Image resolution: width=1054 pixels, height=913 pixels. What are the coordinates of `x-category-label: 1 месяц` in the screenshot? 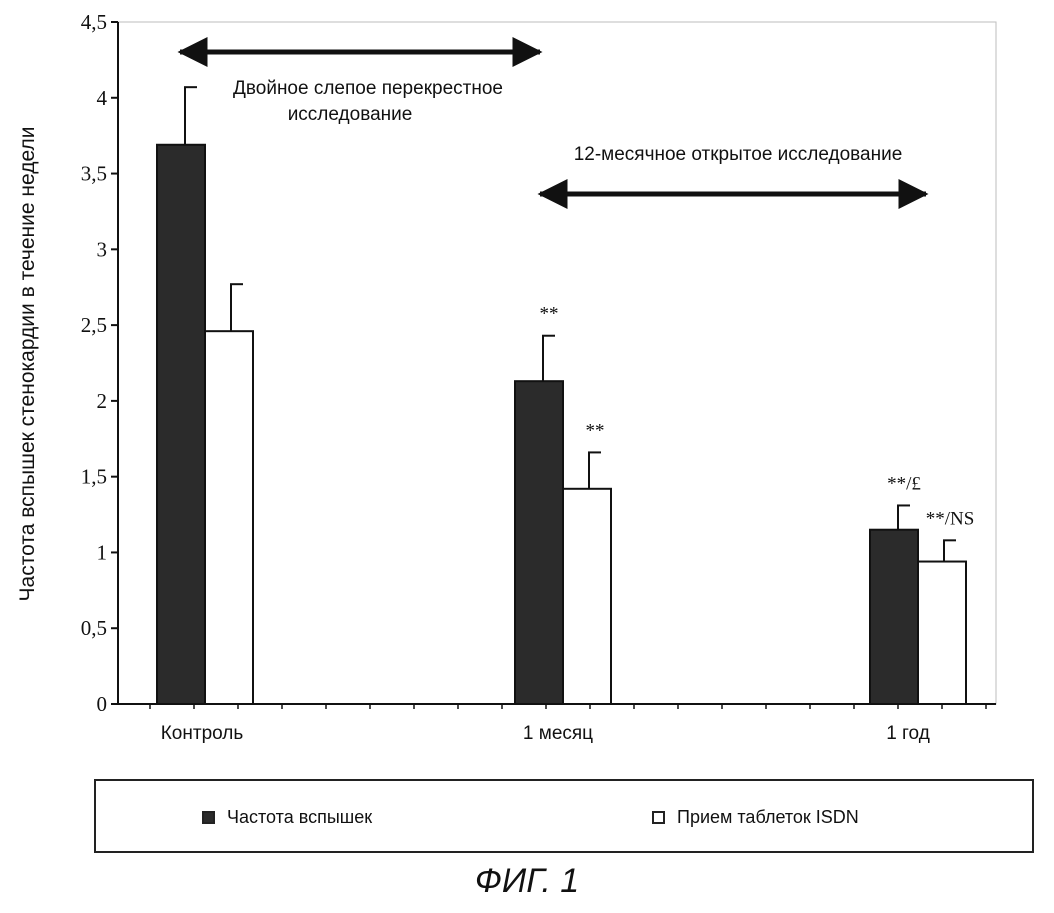 It's located at (558, 733).